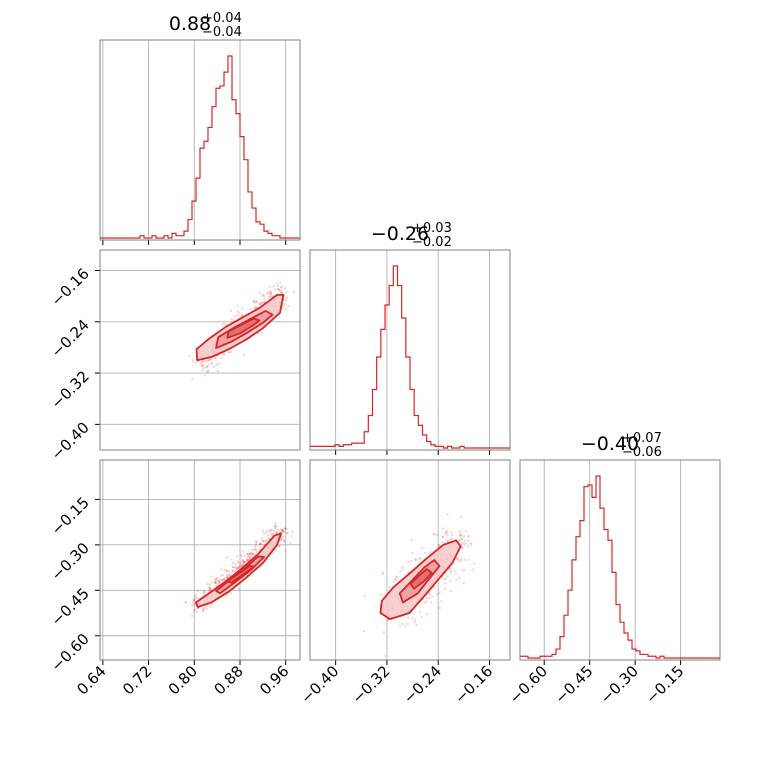 The height and width of the screenshot is (760, 760). Describe the element at coordinates (200, 147) in the screenshot. I see `histogram-step-line` at that location.